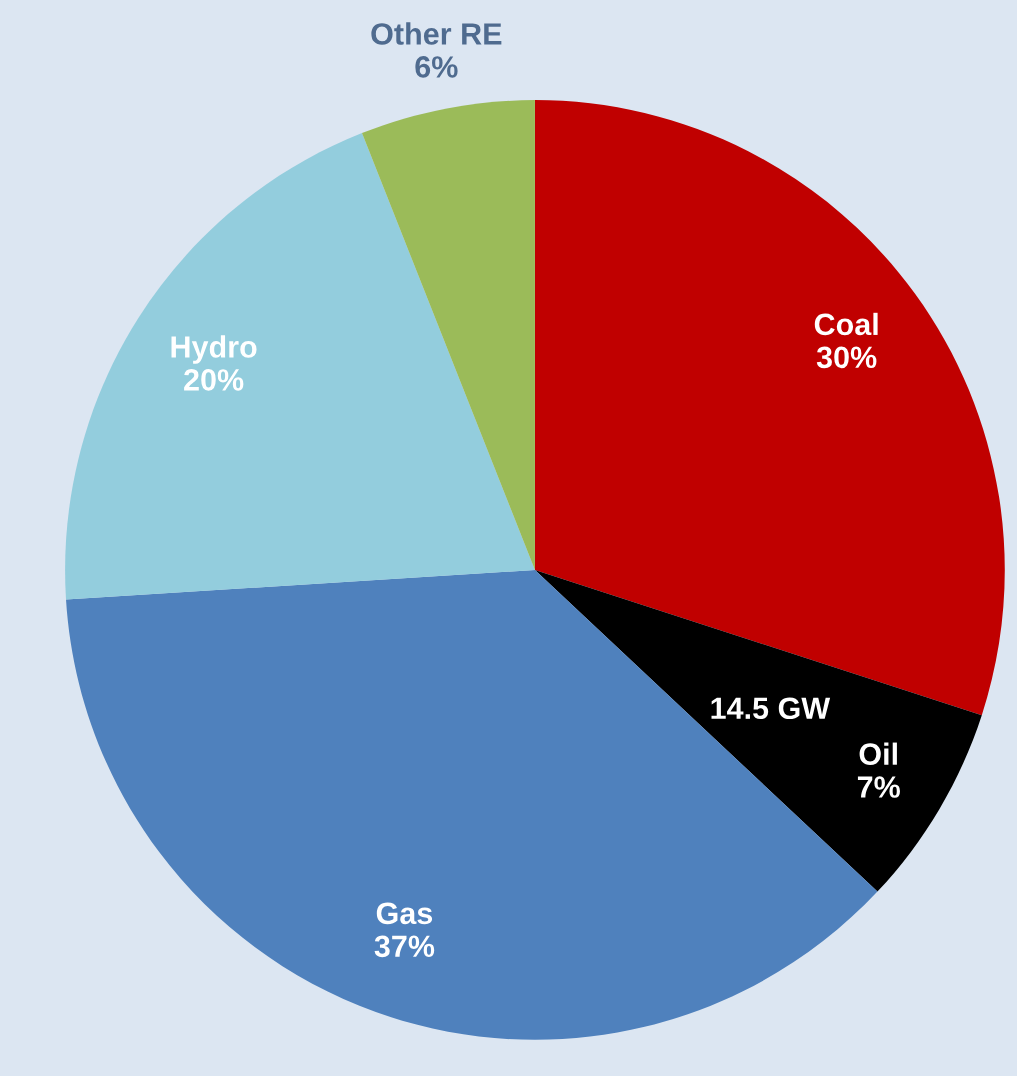 Image resolution: width=1017 pixels, height=1076 pixels. I want to click on slice-label: Hydro, so click(214, 349).